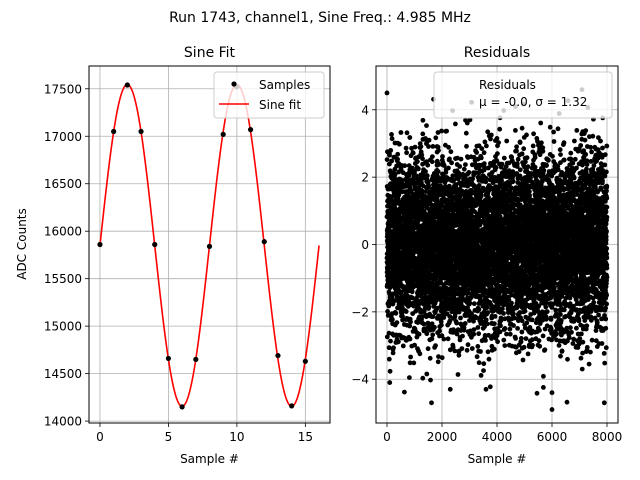 The height and width of the screenshot is (480, 640). I want to click on residuals-title: Residuals, so click(497, 53).